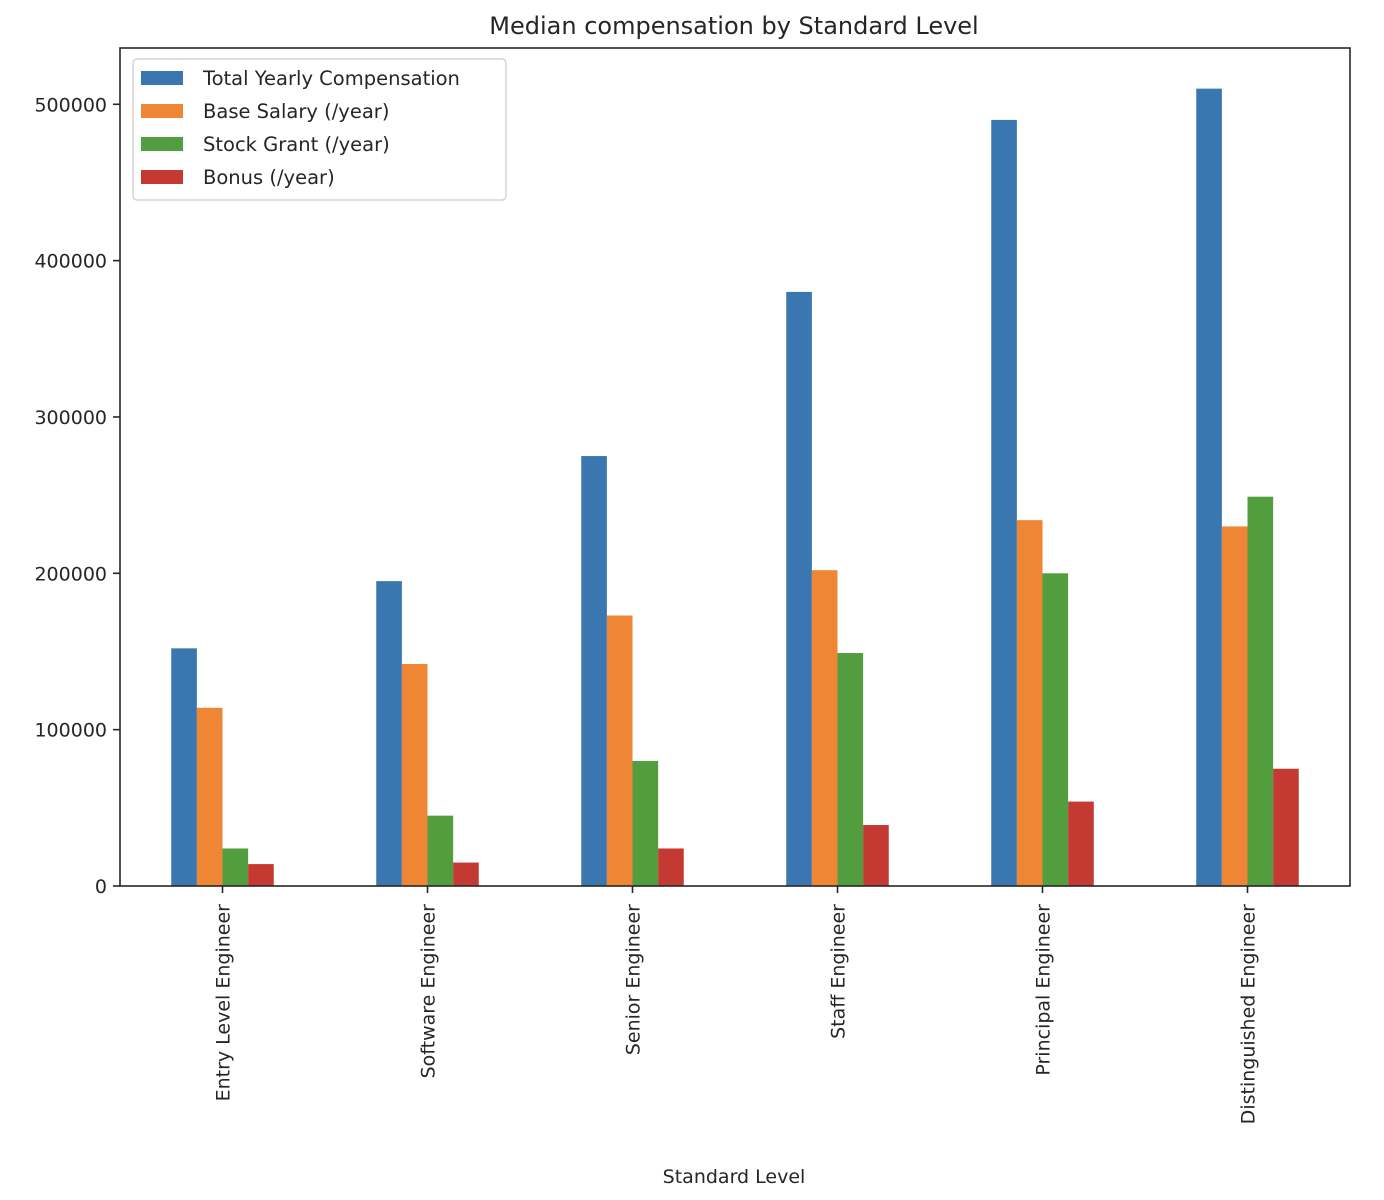 The width and height of the screenshot is (1384, 1200). Describe the element at coordinates (734, 1177) in the screenshot. I see `x-axis-label: Standard Level` at that location.